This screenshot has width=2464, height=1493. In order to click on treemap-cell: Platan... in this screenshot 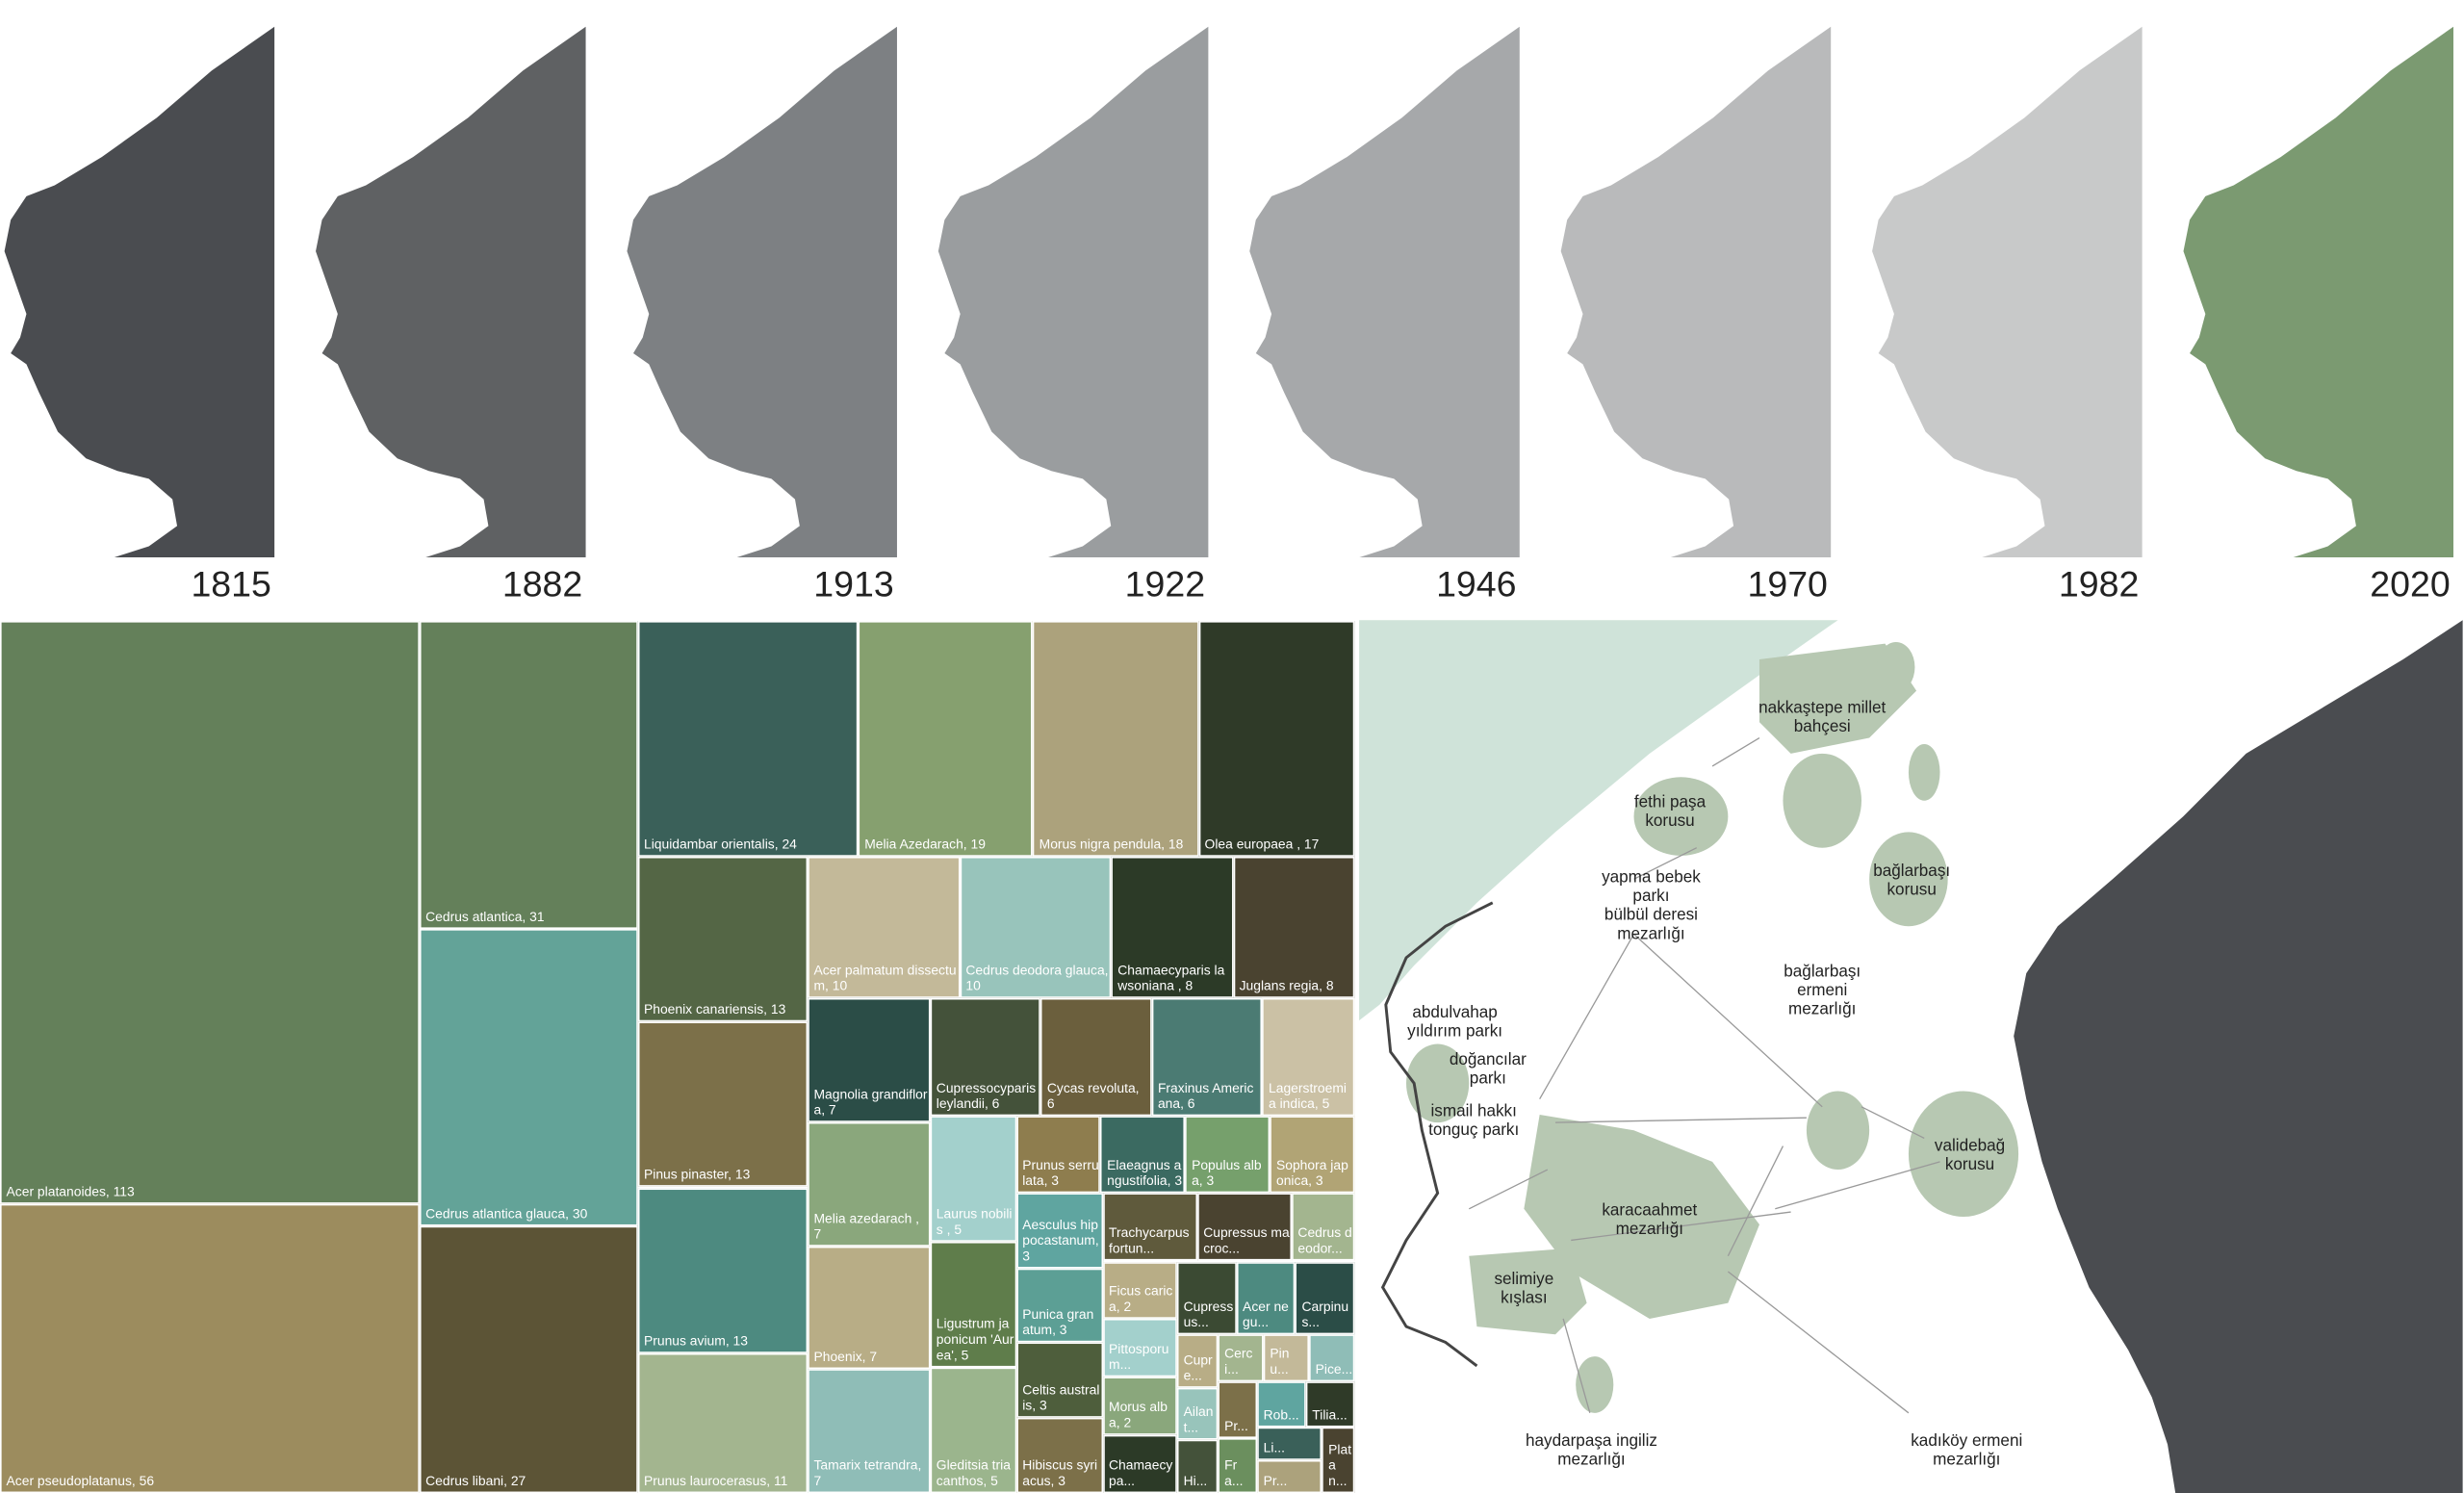, I will do `click(1338, 1459)`.